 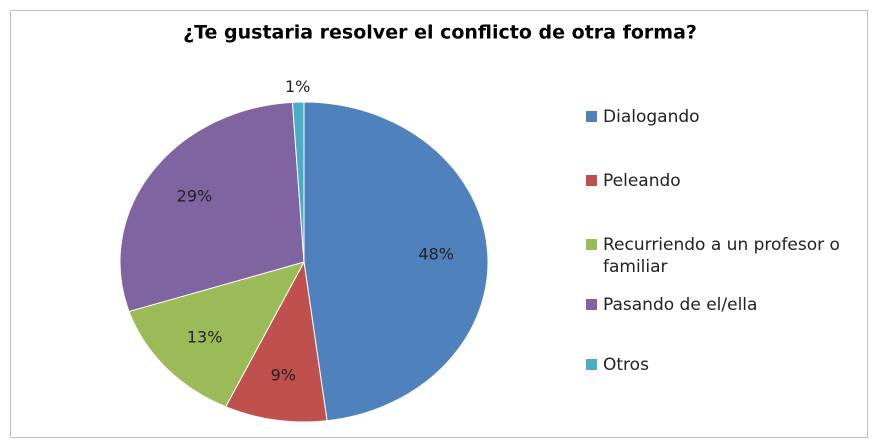 What do you see at coordinates (436, 253) in the screenshot?
I see `data-label: 48%` at bounding box center [436, 253].